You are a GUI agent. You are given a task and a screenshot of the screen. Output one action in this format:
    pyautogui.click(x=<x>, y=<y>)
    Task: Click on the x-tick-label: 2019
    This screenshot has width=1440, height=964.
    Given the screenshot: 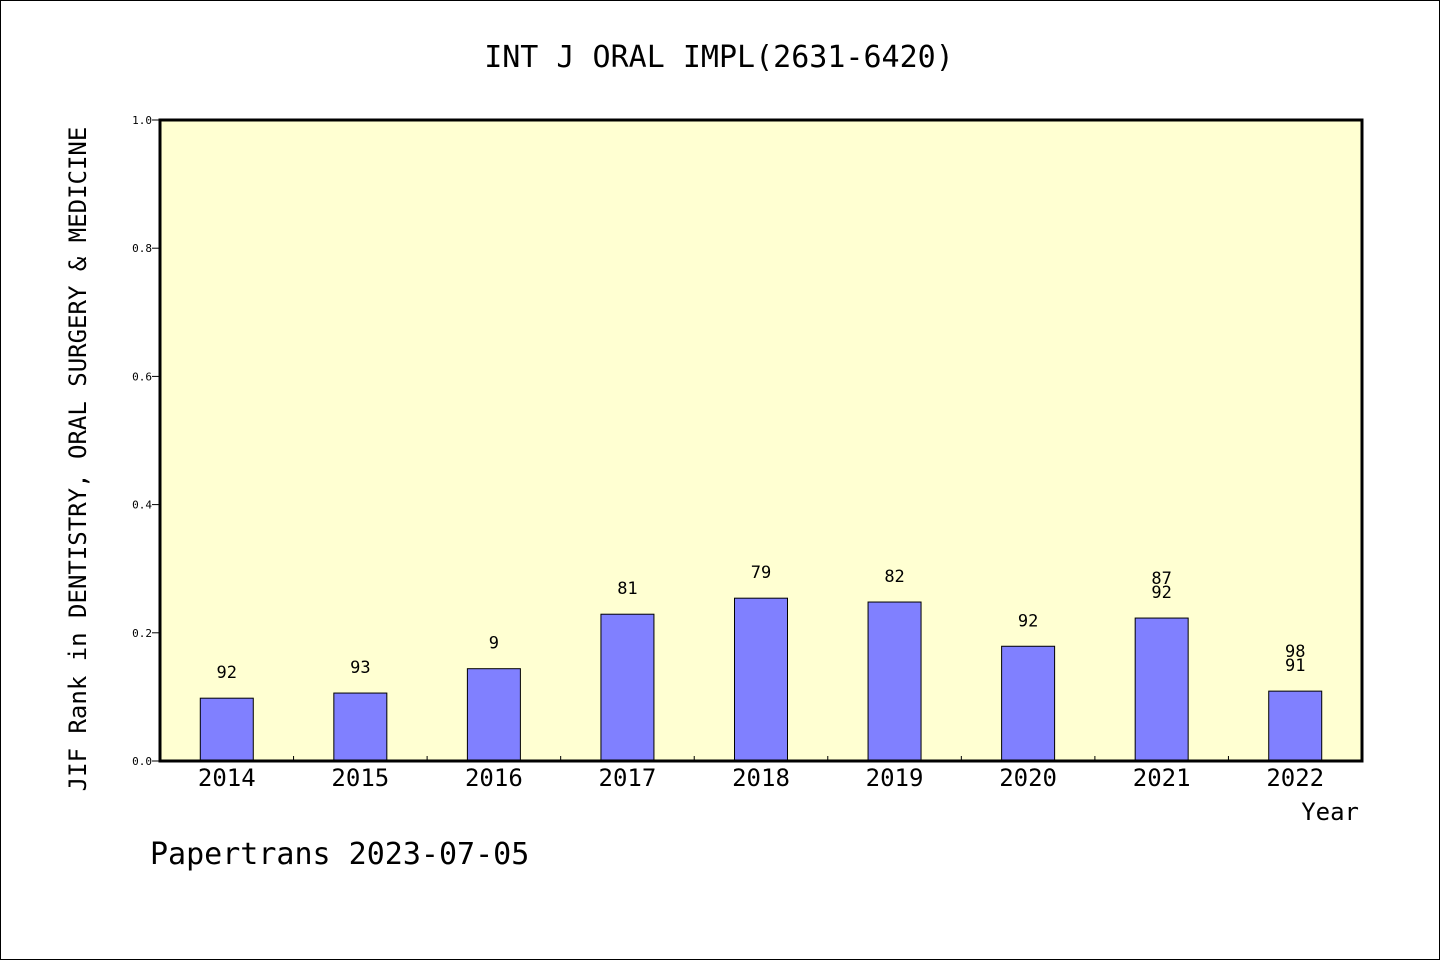 What is the action you would take?
    pyautogui.click(x=895, y=778)
    